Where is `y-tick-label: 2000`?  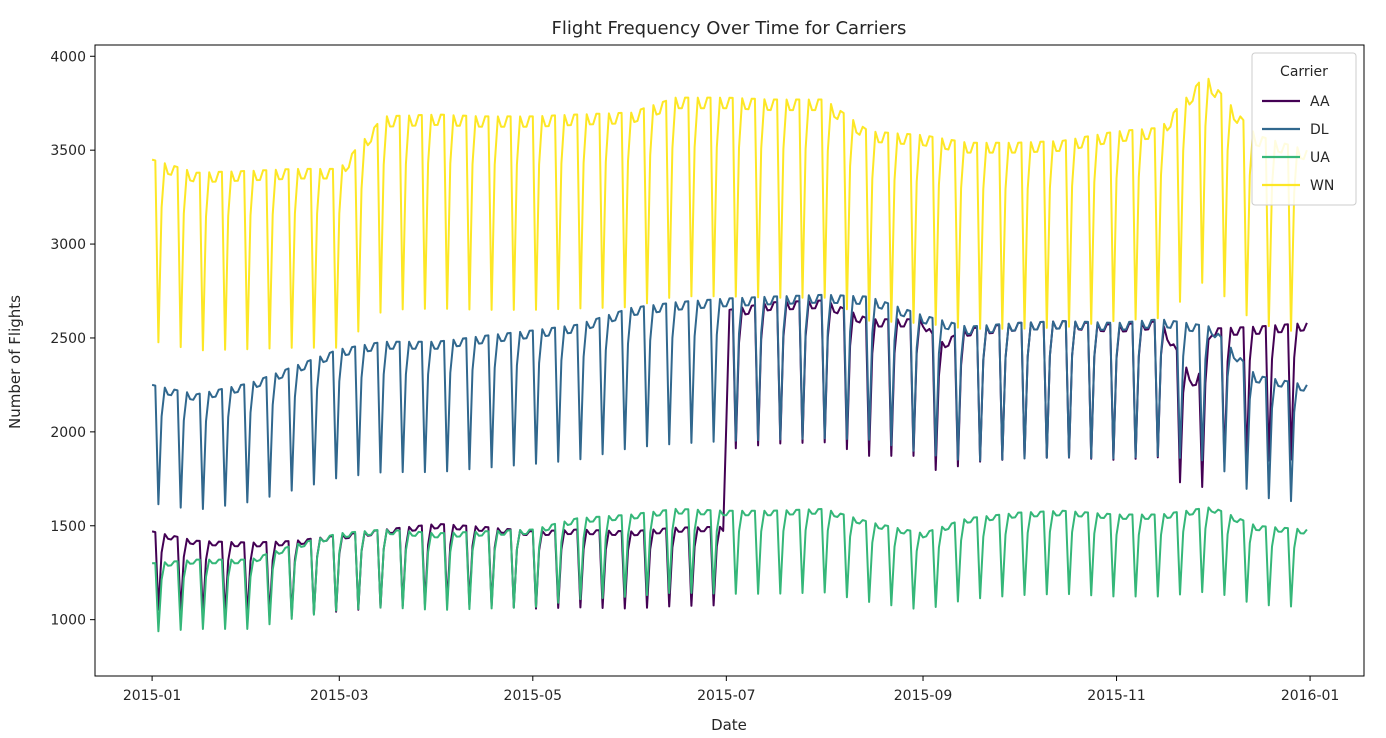 y-tick-label: 2000 is located at coordinates (68, 433).